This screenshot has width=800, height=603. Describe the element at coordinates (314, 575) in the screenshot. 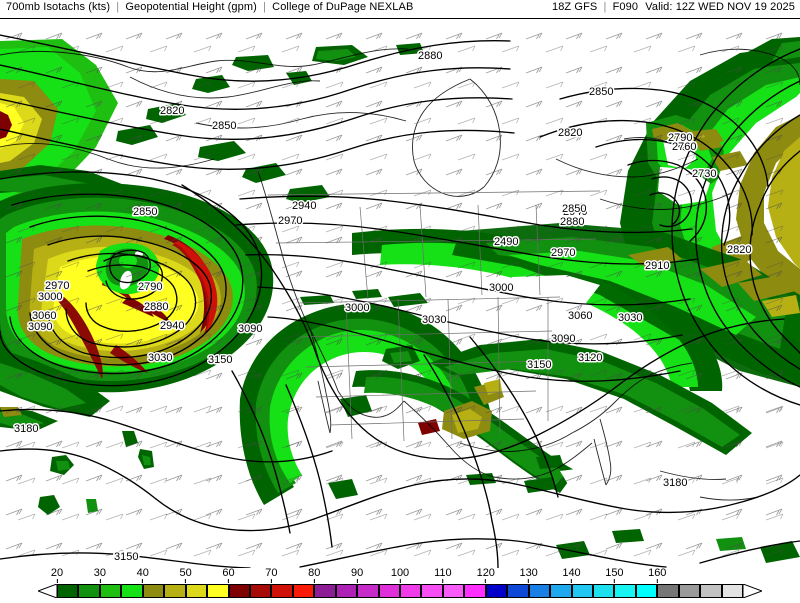

I see `colorbar-tick: 80` at that location.